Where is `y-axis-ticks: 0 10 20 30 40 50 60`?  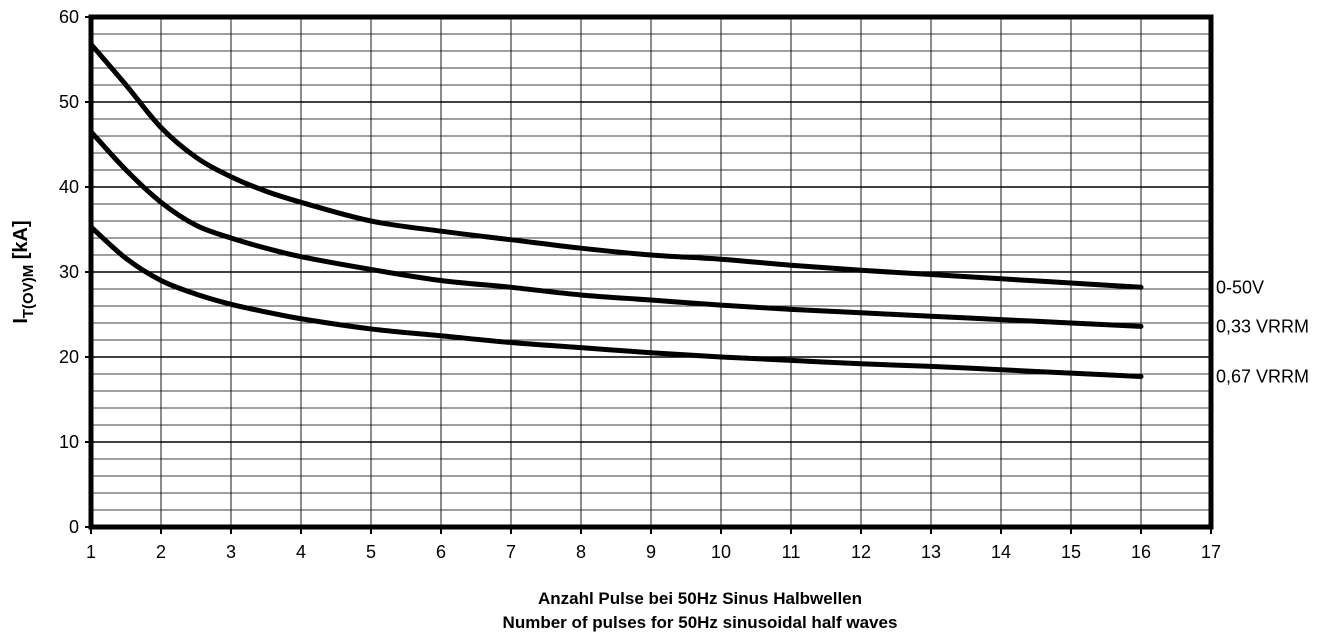 y-axis-ticks: 0 10 20 30 40 50 60 is located at coordinates (75, 272).